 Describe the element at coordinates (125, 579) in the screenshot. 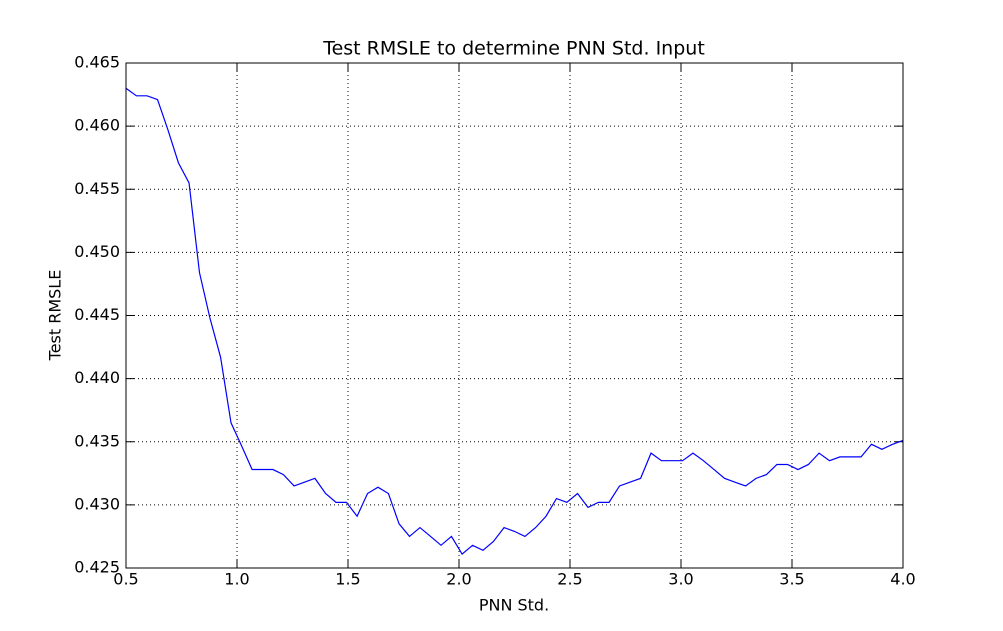

I see `x-tick-label: 0.5` at that location.